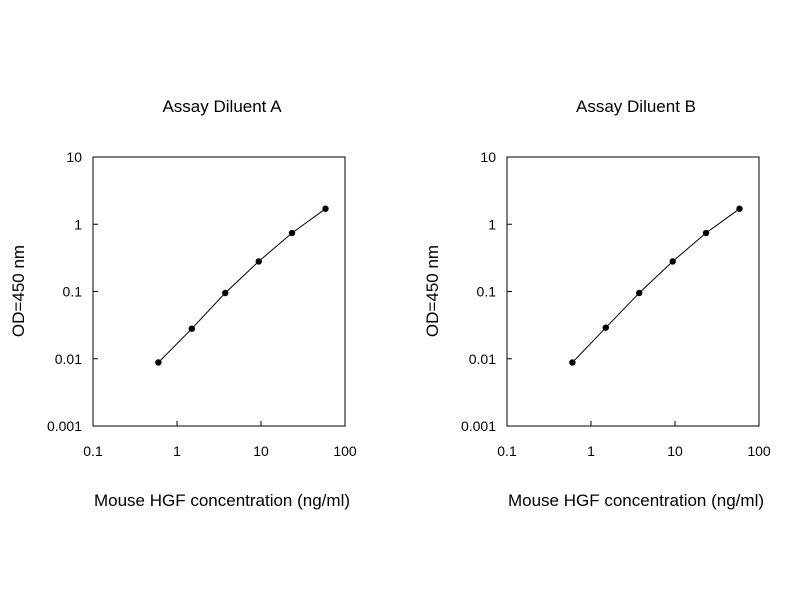  I want to click on chart-title: Assay Diluent A, so click(222, 106).